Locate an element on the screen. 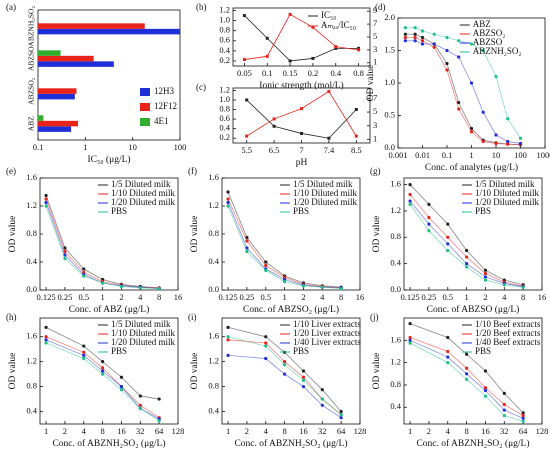 This screenshot has width=550, height=451. y-axis-label: OD value is located at coordinates (377, 234).